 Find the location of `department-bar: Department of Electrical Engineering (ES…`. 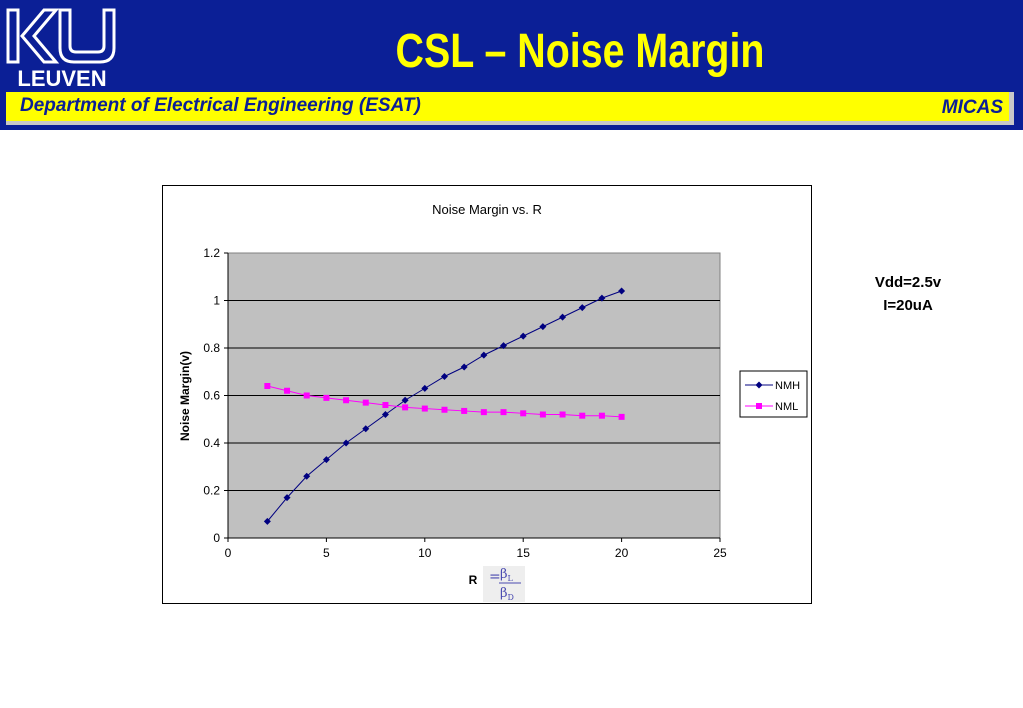

department-bar: Department of Electrical Engineering (ES… is located at coordinates (510, 108).